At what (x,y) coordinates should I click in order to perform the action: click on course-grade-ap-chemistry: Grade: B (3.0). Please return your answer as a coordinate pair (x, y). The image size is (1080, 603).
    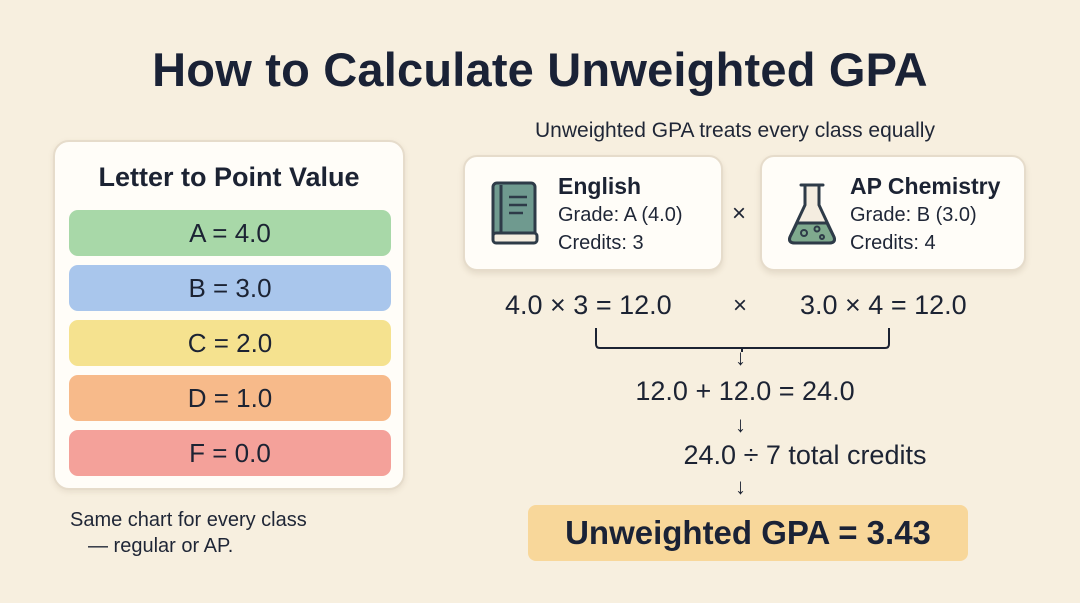
    Looking at the image, I should click on (913, 215).